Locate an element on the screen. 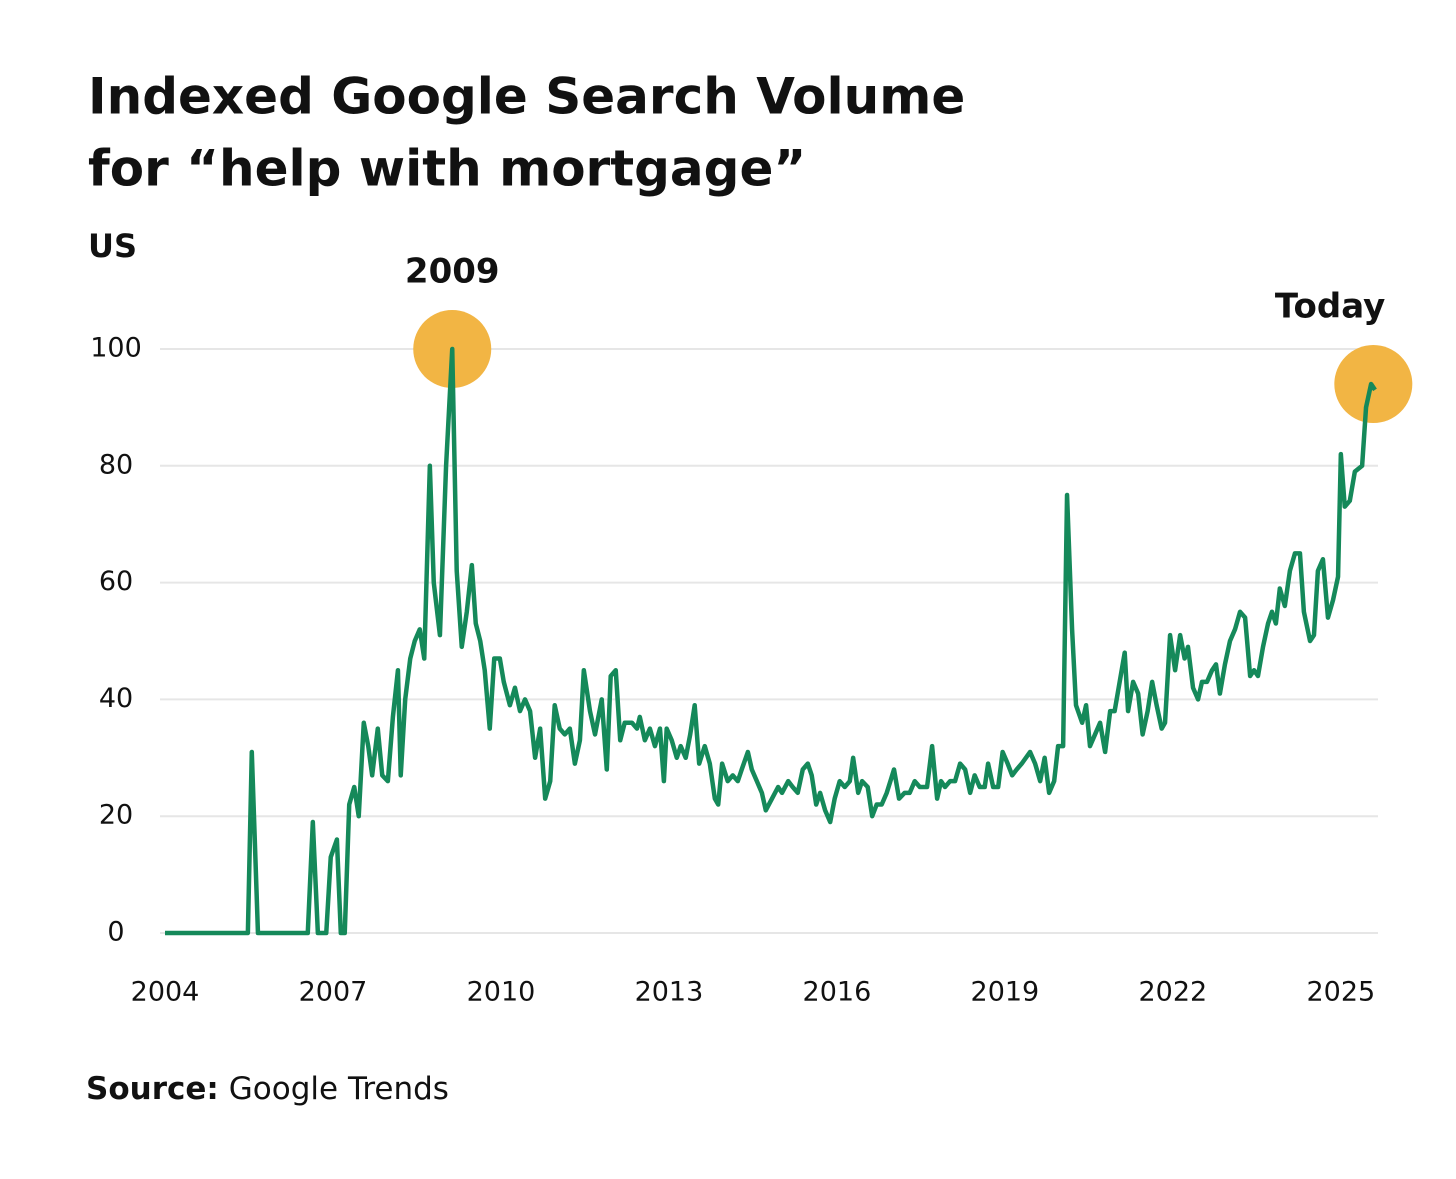 Image resolution: width=1456 pixels, height=1179 pixels. x-tick-label: 2013 is located at coordinates (669, 992).